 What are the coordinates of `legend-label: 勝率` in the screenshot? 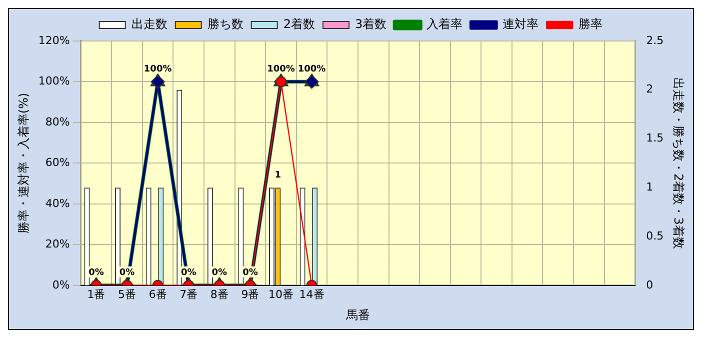 It's located at (590, 24).